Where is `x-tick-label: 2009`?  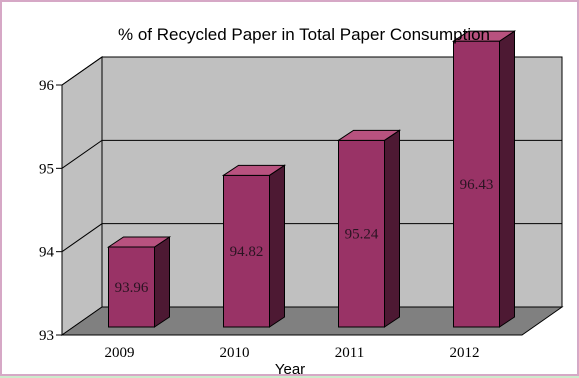
x-tick-label: 2009 is located at coordinates (120, 353).